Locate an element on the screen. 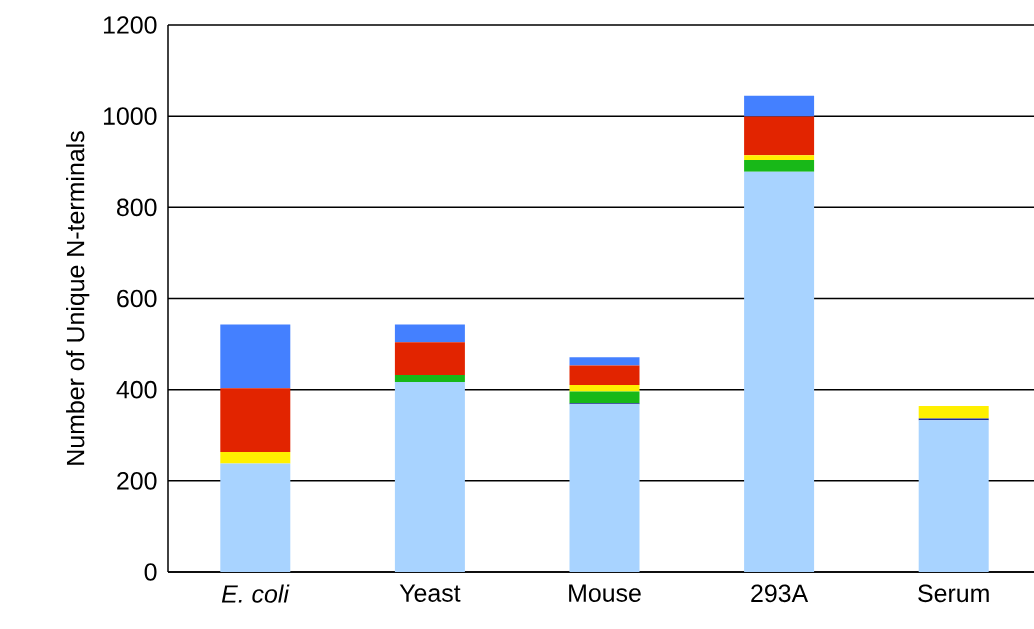  y-tick-label: 1200 is located at coordinates (130, 25).